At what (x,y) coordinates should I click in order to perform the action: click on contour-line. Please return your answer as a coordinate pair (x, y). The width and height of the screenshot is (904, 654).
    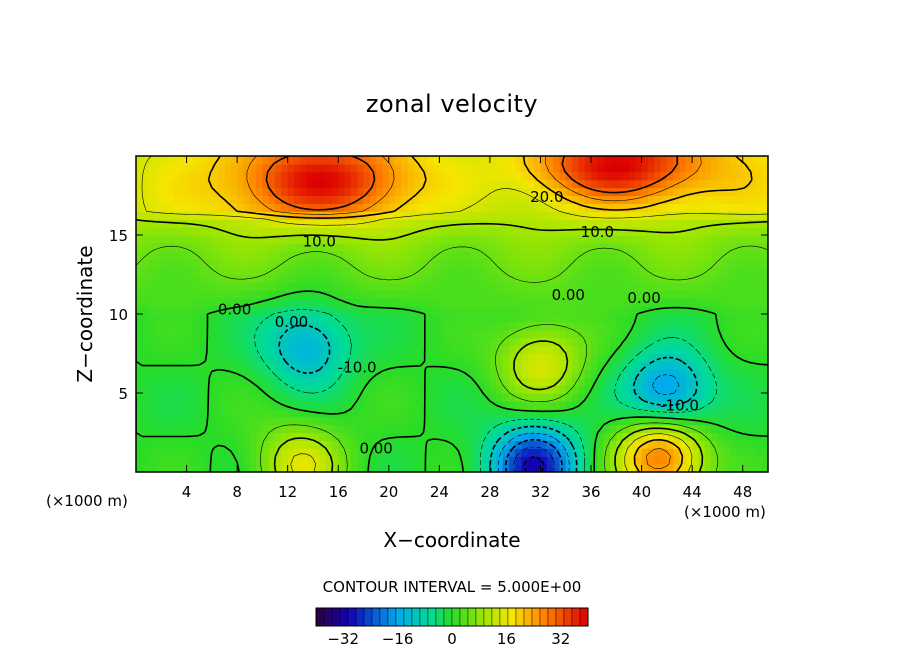
    Looking at the image, I should click on (588, 423).